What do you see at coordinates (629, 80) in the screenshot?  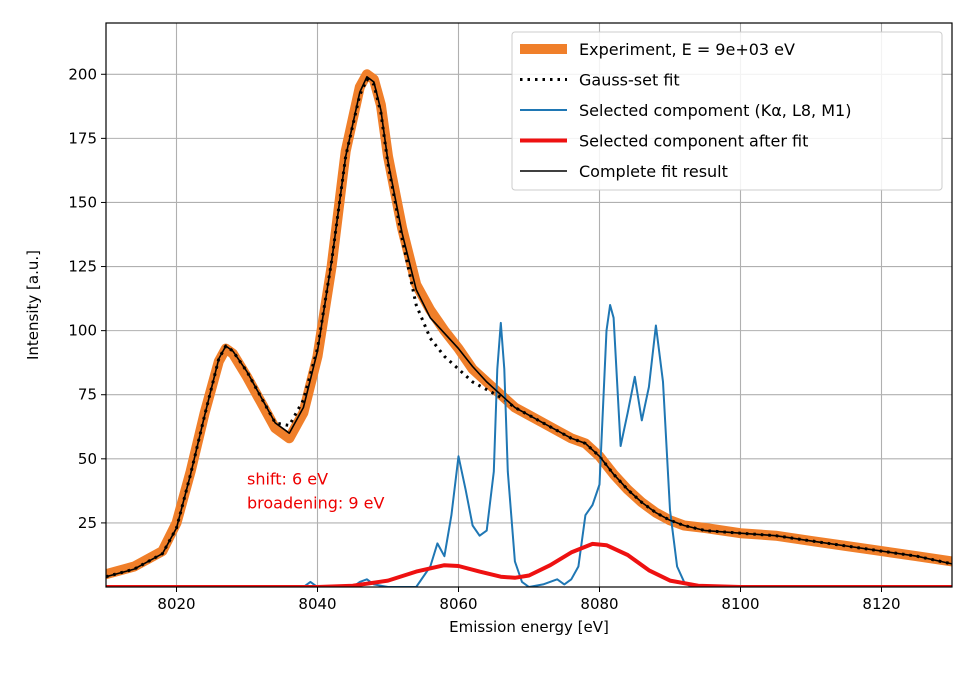 I see `legend-label: Gauss-set fit` at bounding box center [629, 80].